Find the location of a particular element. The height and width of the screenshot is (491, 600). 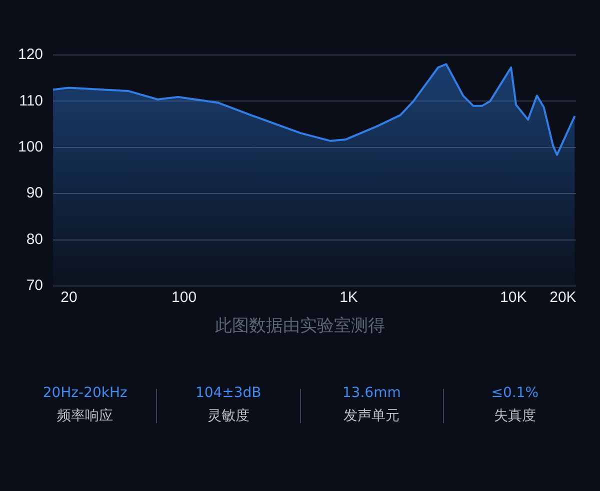

x-tick-label: 1K is located at coordinates (349, 297).